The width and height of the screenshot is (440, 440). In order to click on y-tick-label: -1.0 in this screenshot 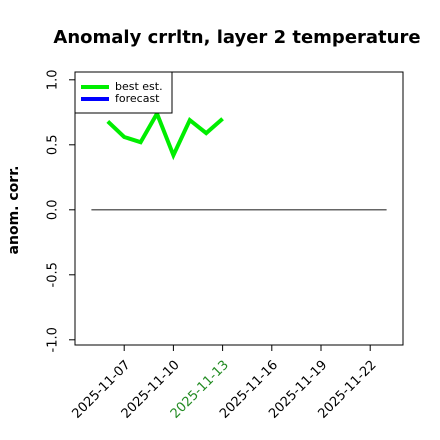, I will do `click(53, 339)`.